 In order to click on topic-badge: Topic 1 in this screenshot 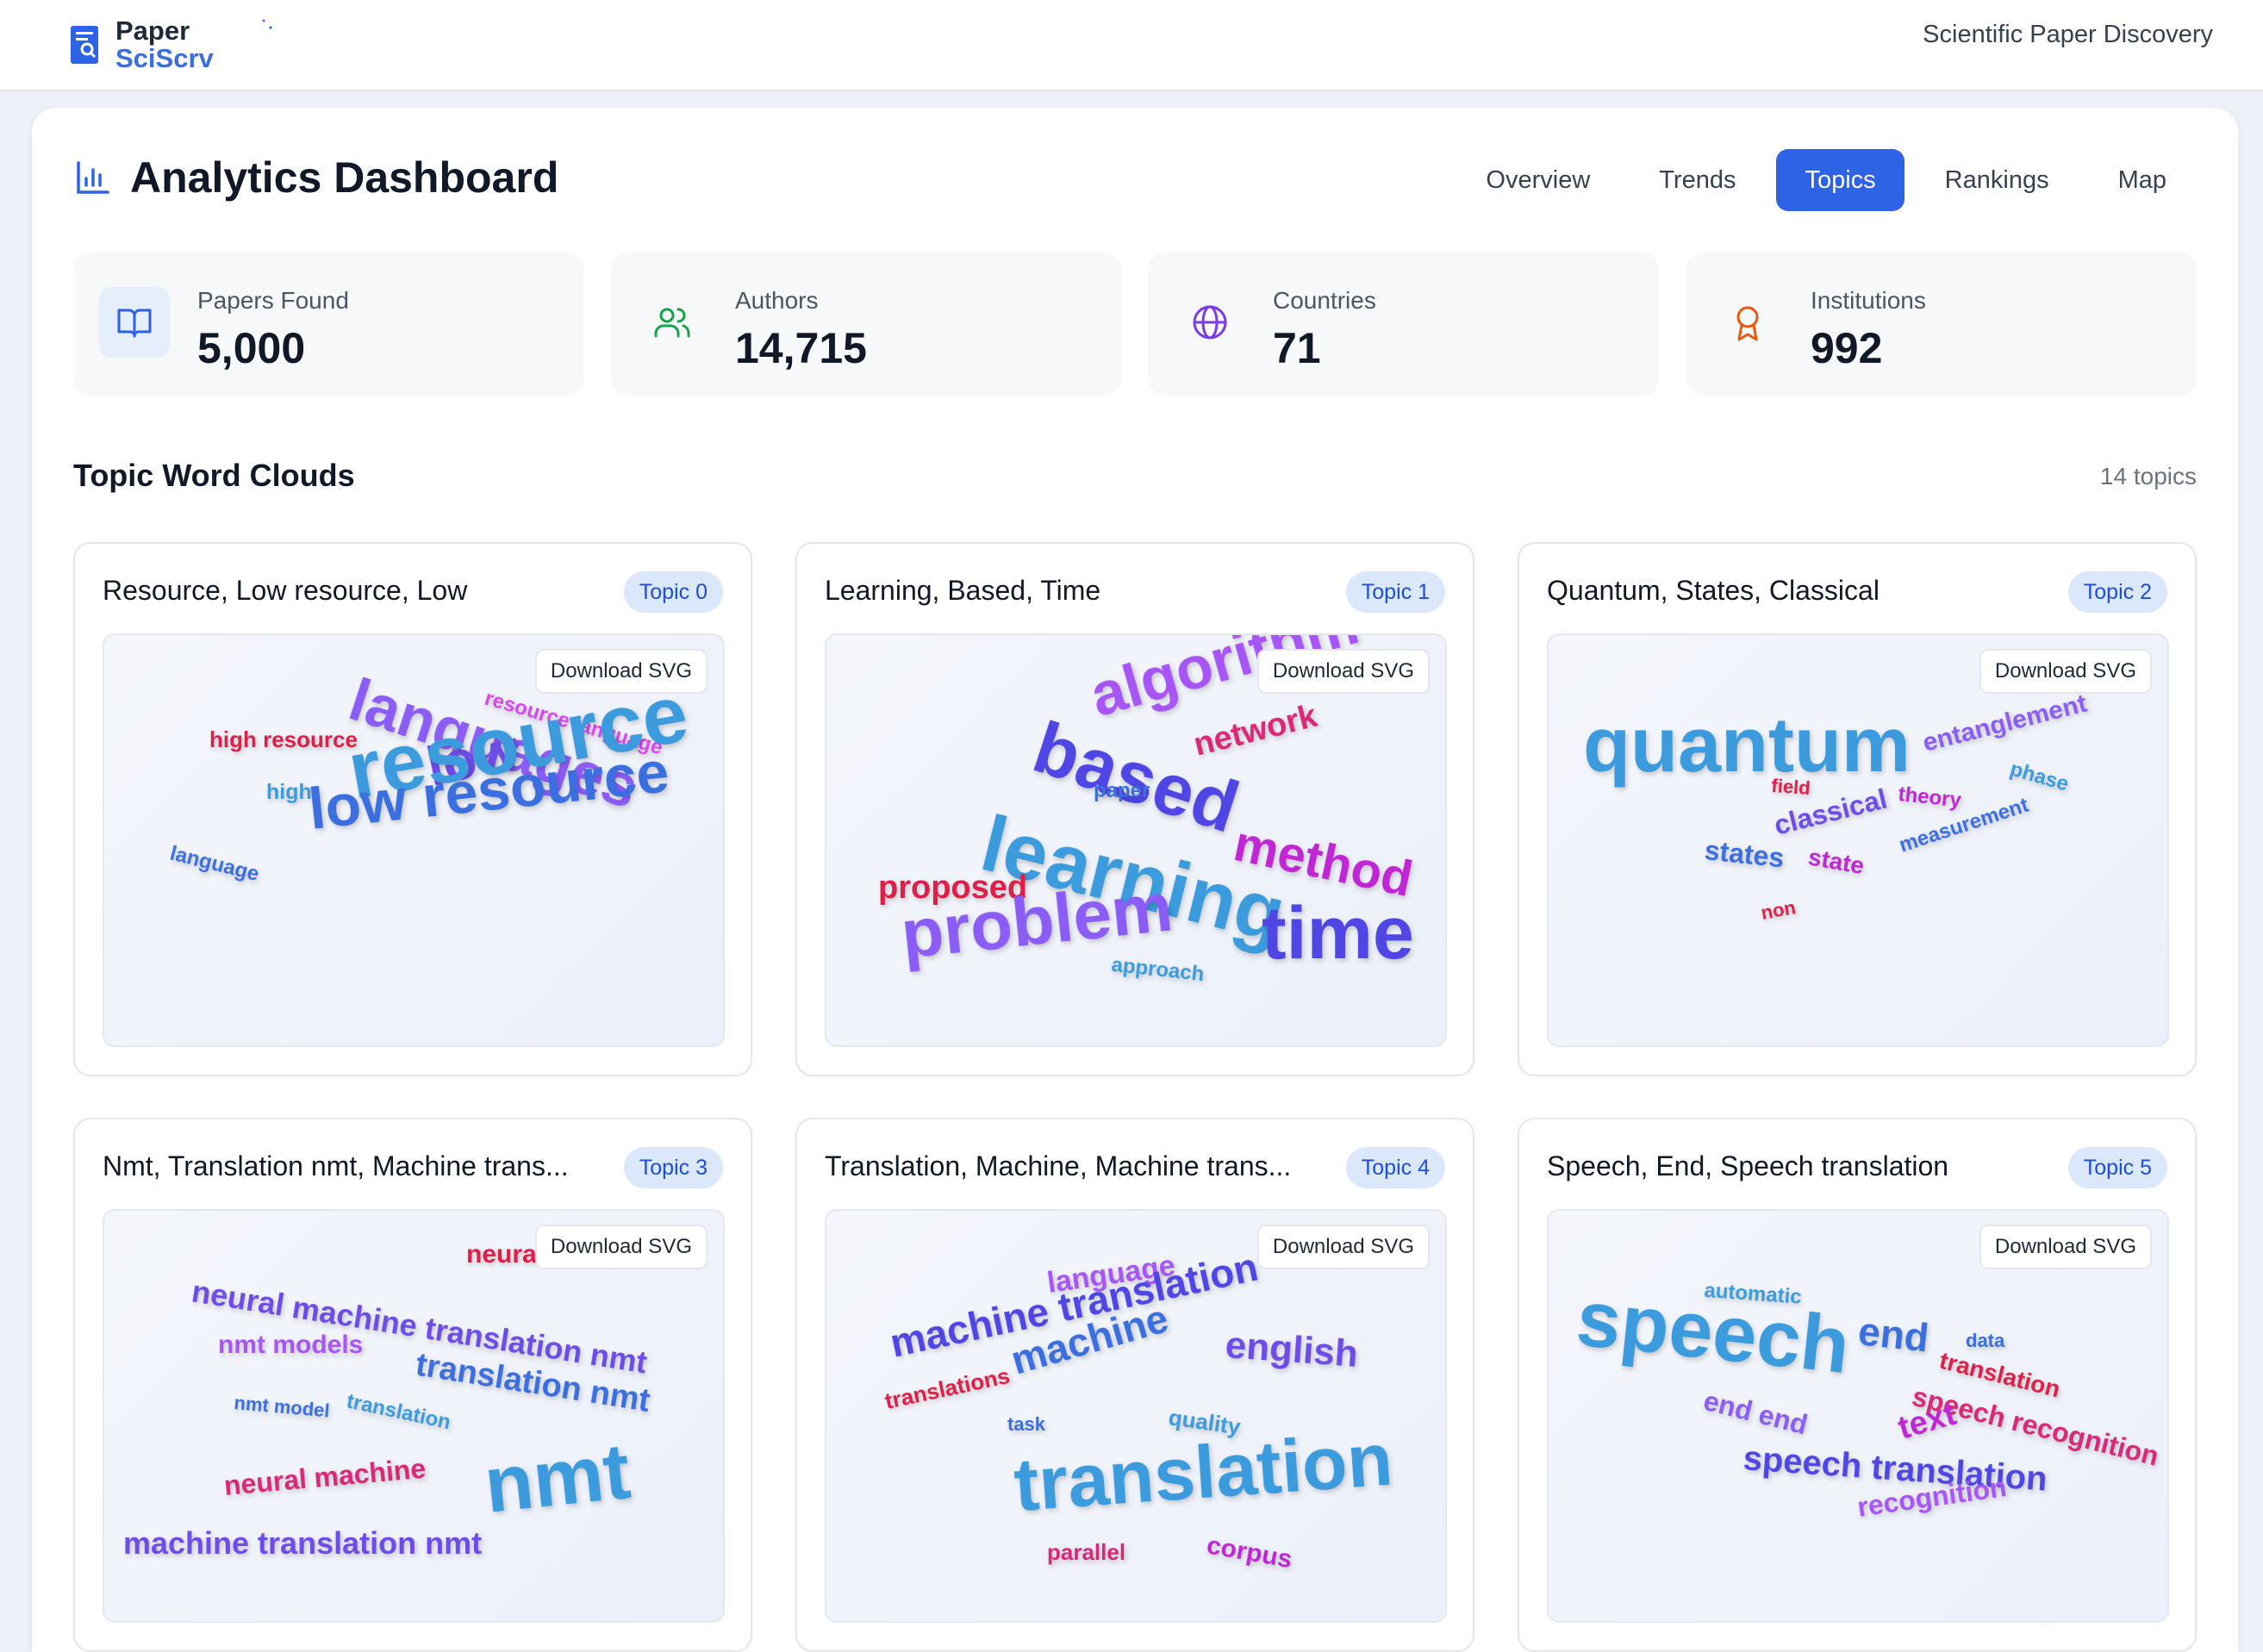, I will do `click(1395, 592)`.